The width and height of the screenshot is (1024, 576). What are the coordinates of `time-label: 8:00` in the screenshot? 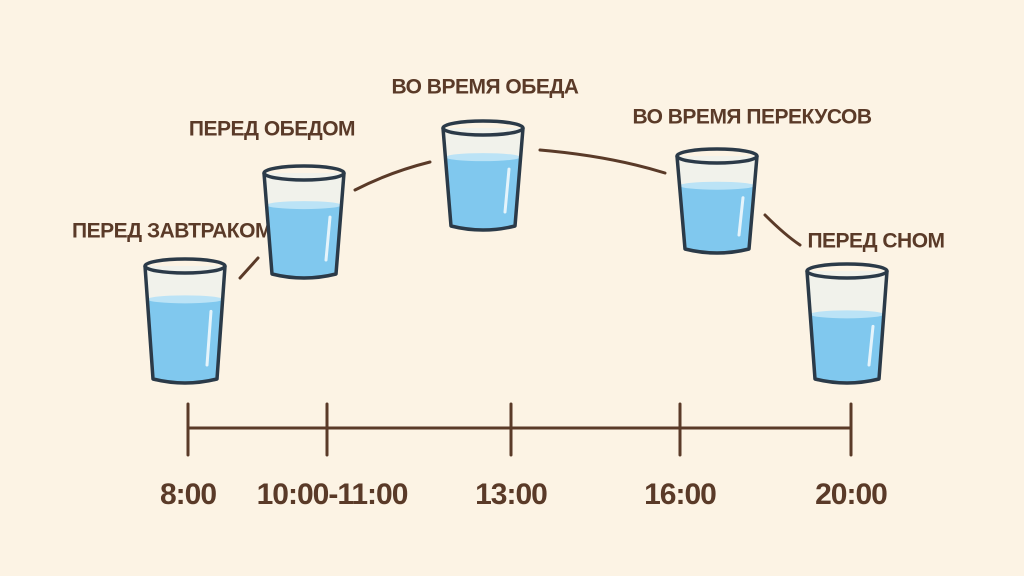 It's located at (188, 494).